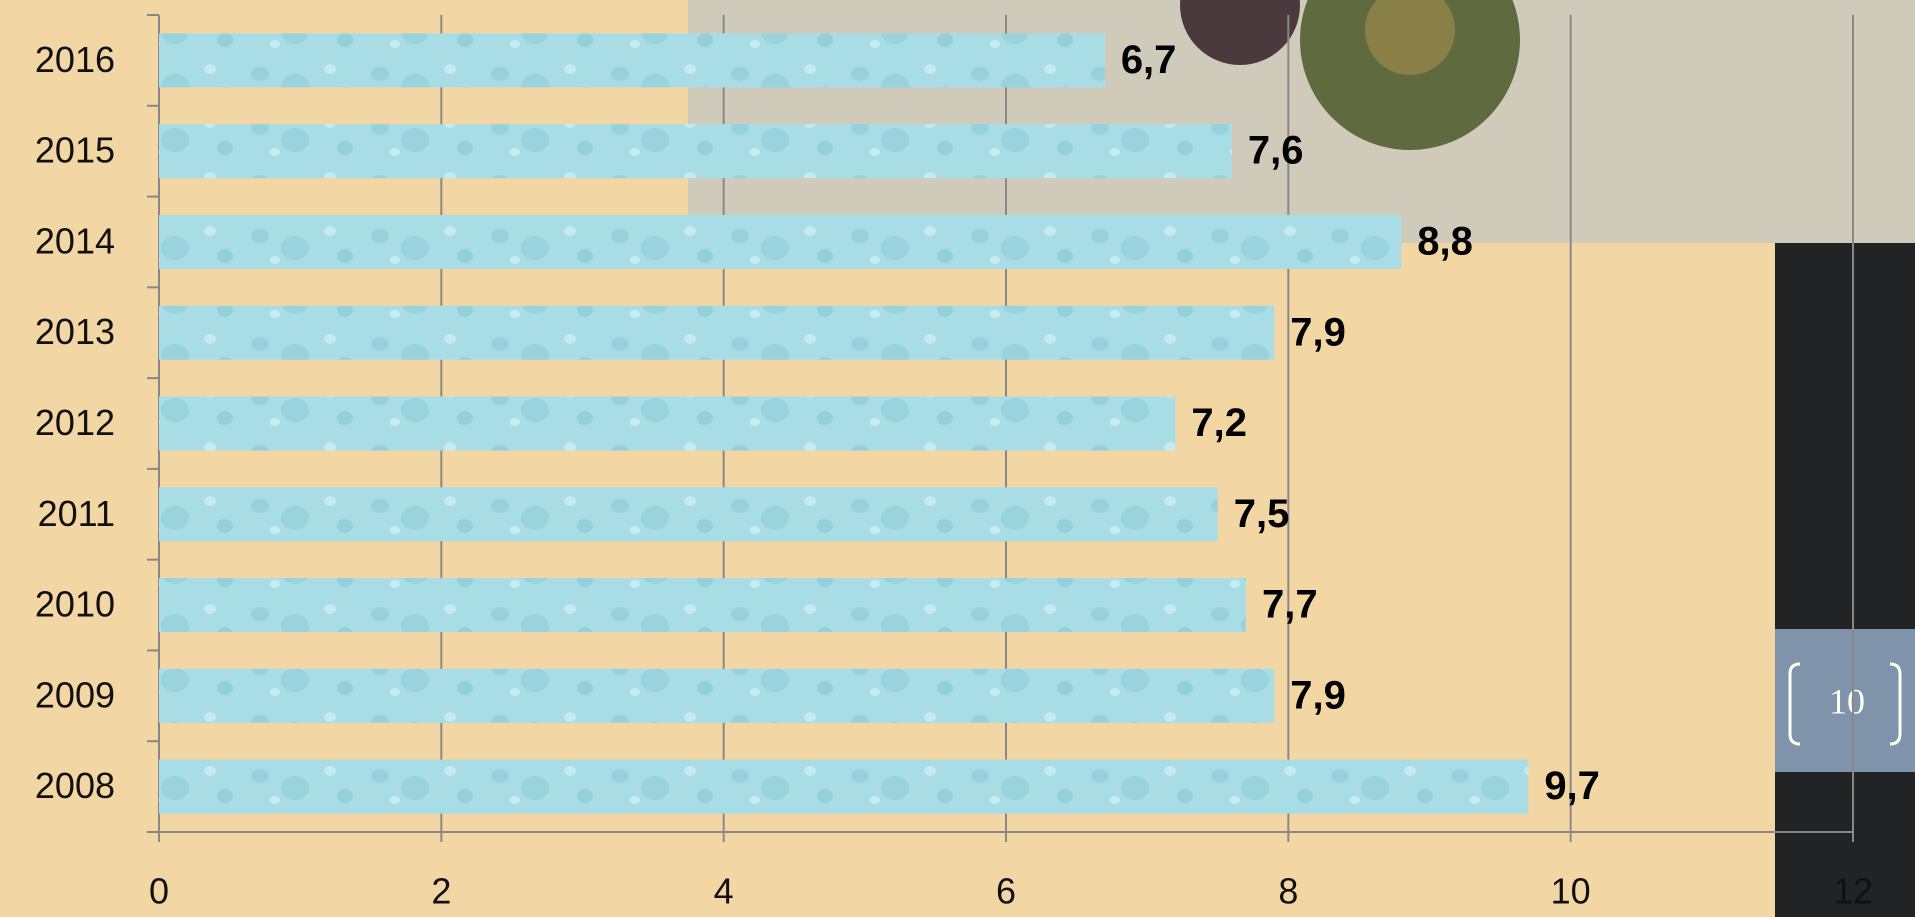 The image size is (1915, 917). What do you see at coordinates (1006, 891) in the screenshot?
I see `x-tick-label: 6` at bounding box center [1006, 891].